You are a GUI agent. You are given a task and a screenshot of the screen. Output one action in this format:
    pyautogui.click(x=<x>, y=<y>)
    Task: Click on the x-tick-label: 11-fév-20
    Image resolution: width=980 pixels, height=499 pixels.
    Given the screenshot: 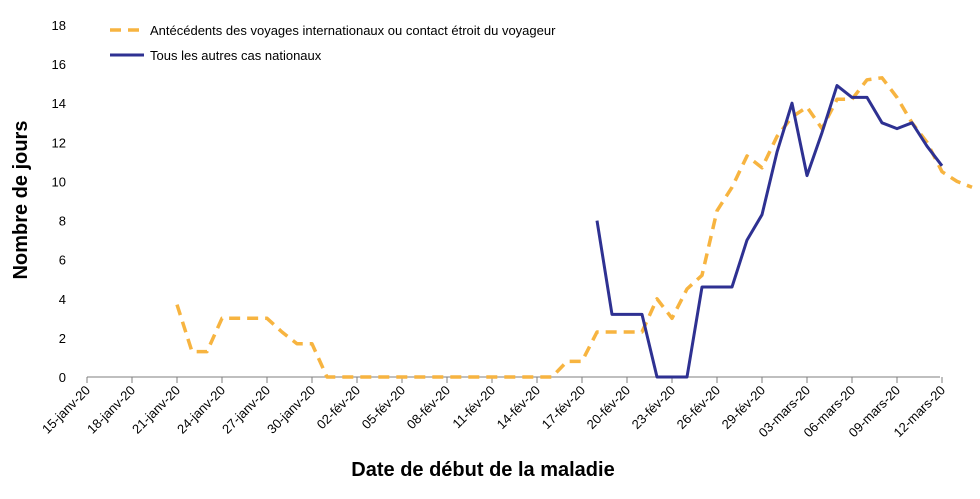 What is the action you would take?
    pyautogui.click(x=473, y=407)
    